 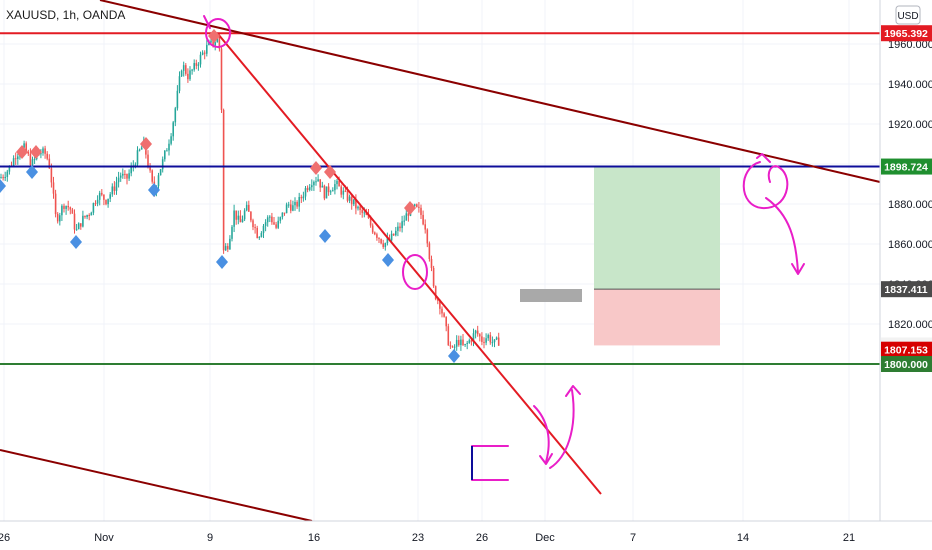 What do you see at coordinates (104, 538) in the screenshot?
I see `time-tick-label: Nov` at bounding box center [104, 538].